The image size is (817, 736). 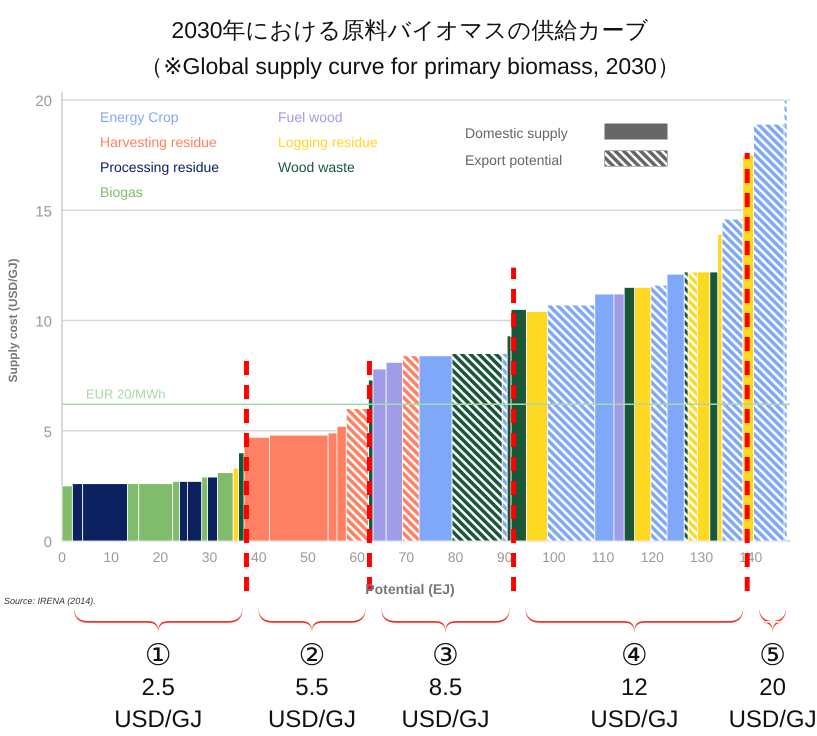 I want to click on text: ① 2.5 USD/GJ, so click(x=158, y=686).